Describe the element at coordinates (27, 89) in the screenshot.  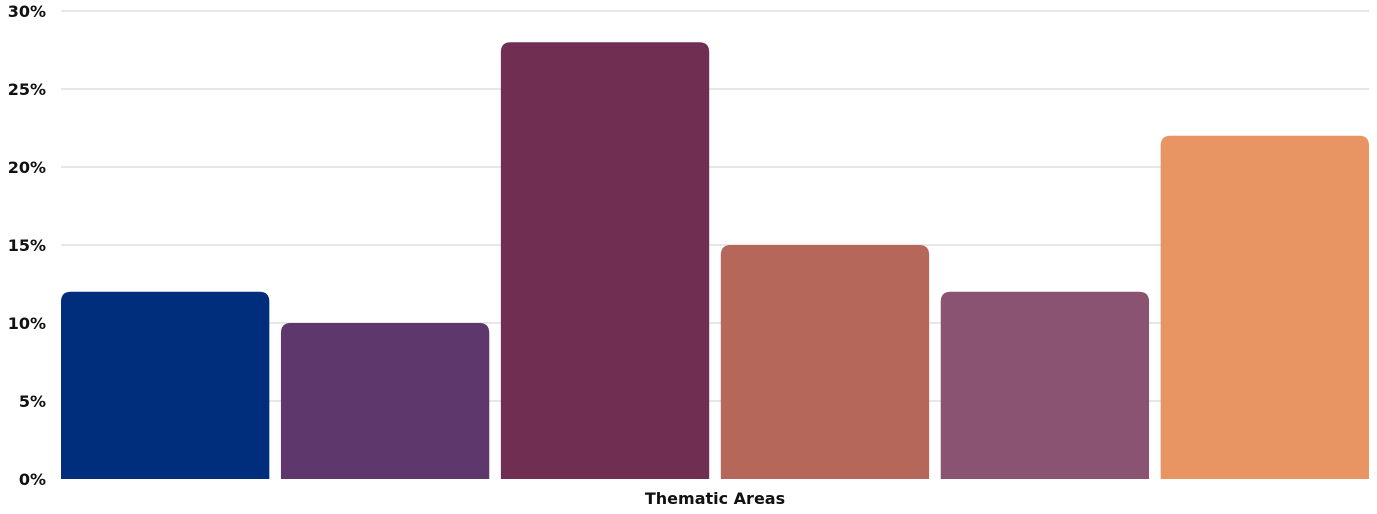
I see `y-tick-label: 25%` at that location.